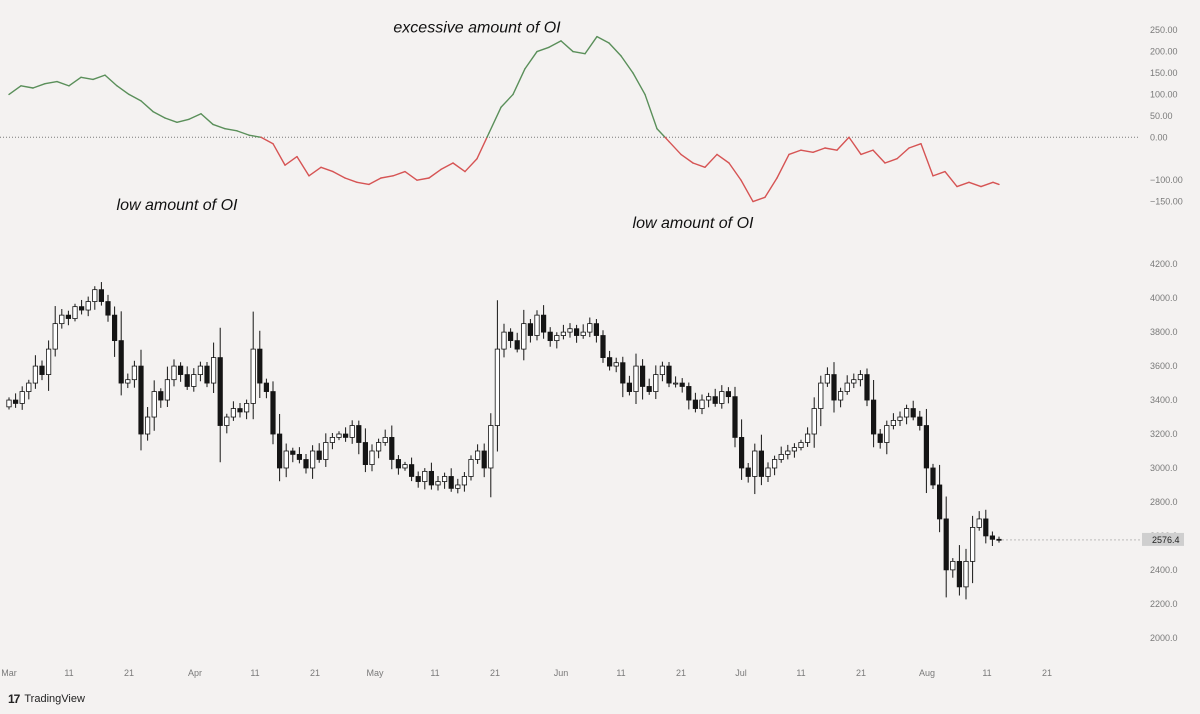 The width and height of the screenshot is (1200, 714). What do you see at coordinates (46, 699) in the screenshot?
I see `brand: 17 TradingView` at bounding box center [46, 699].